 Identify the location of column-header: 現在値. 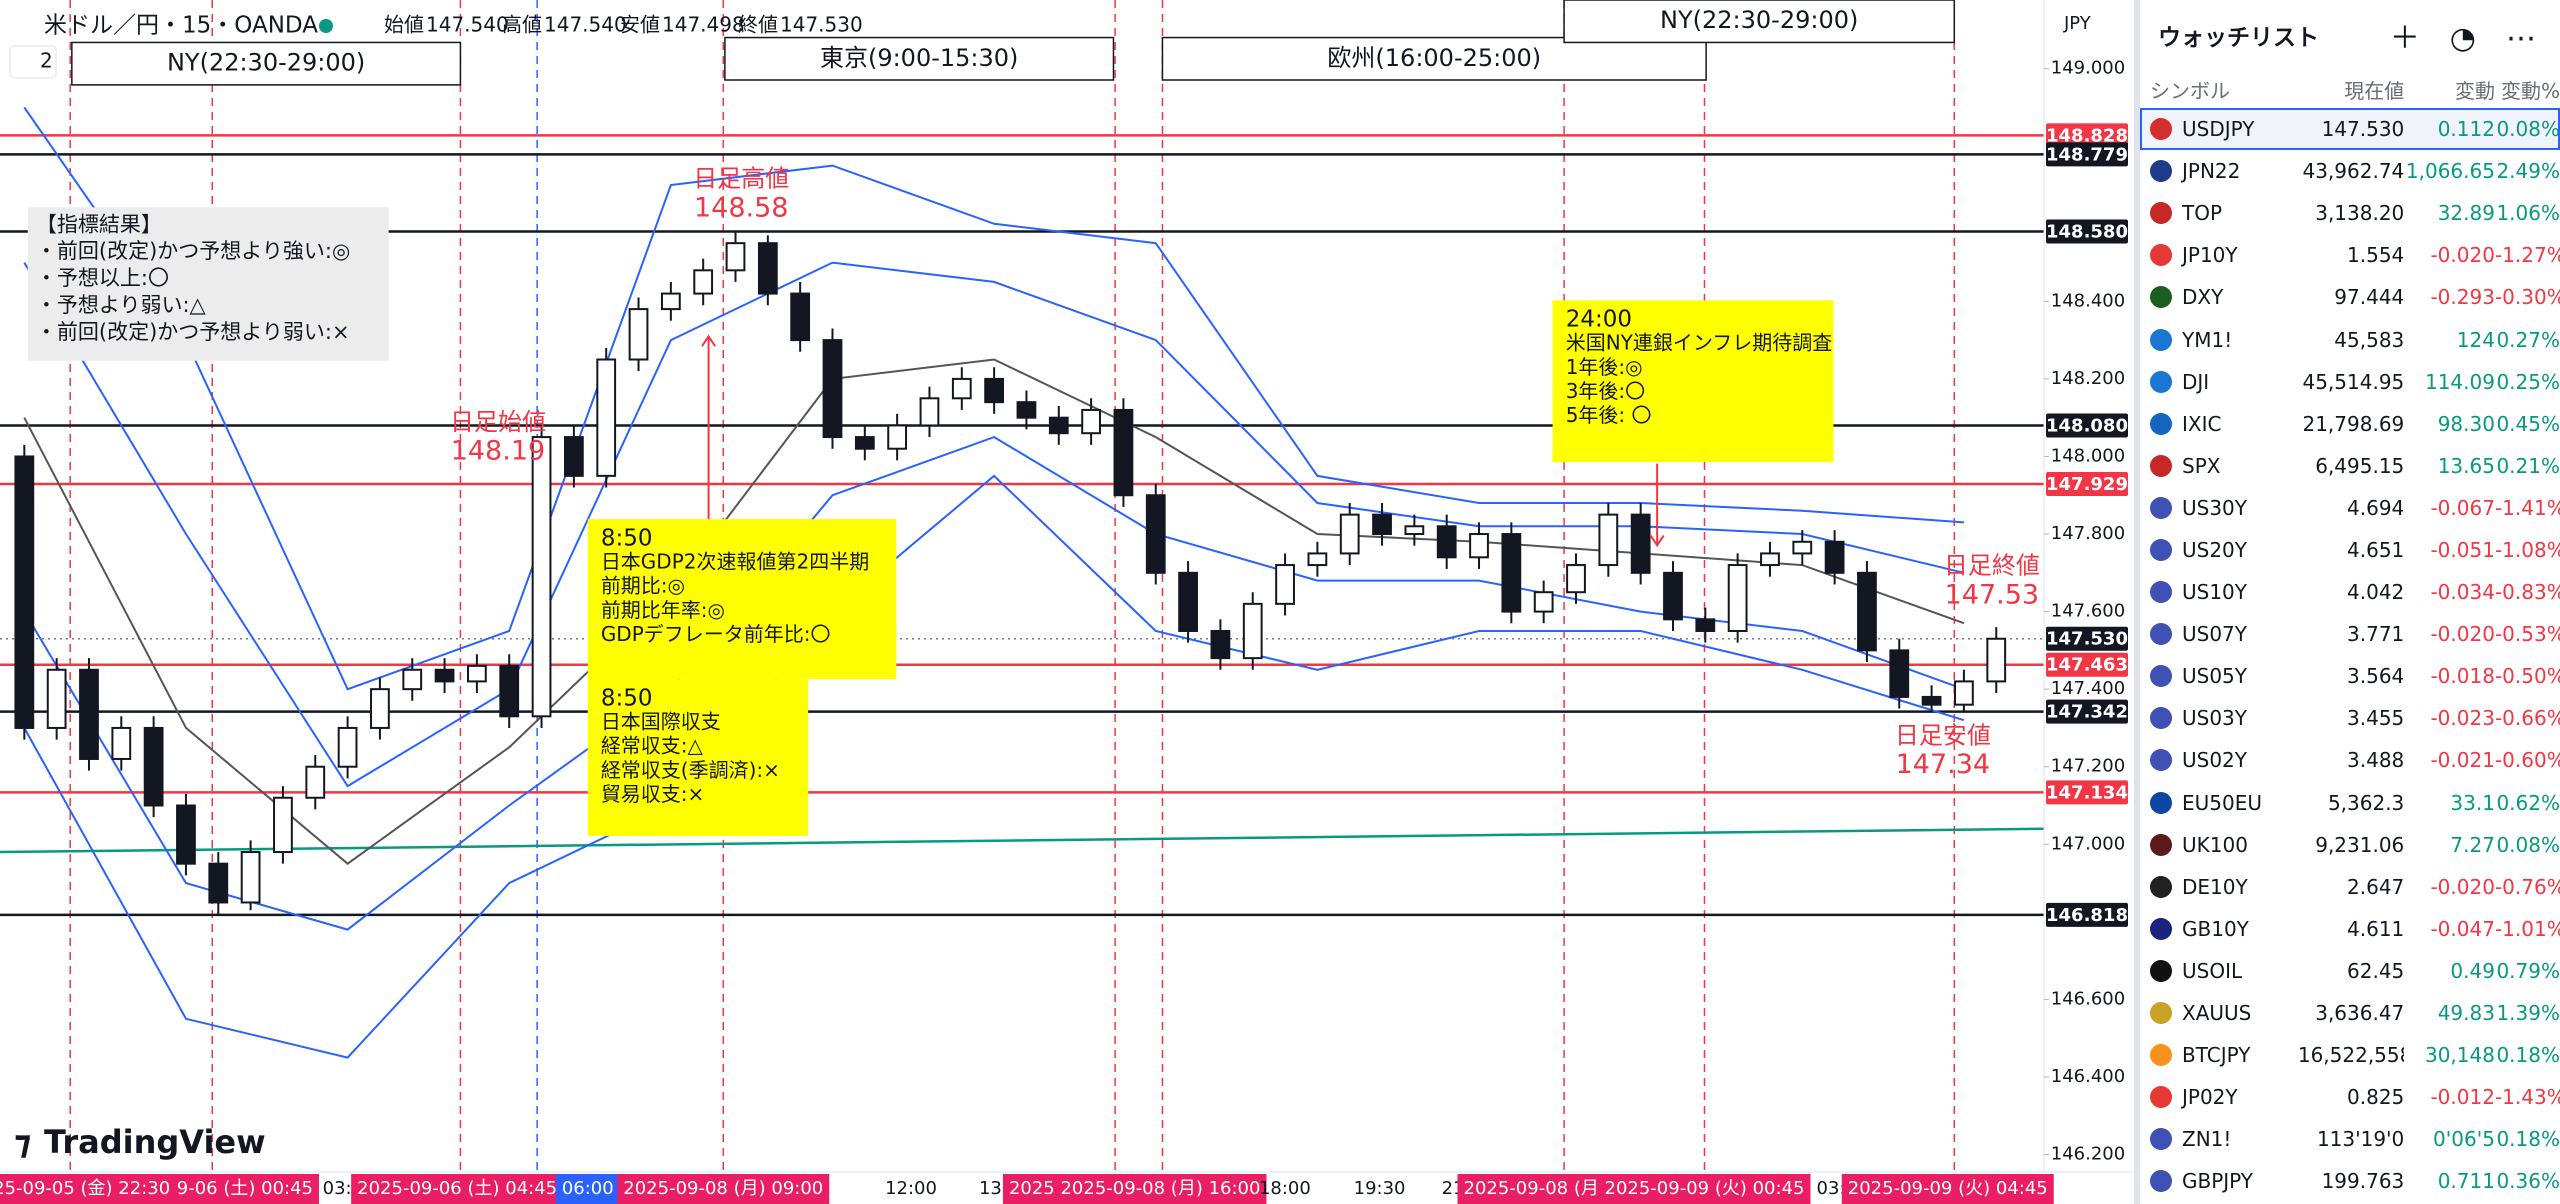
(2374, 90).